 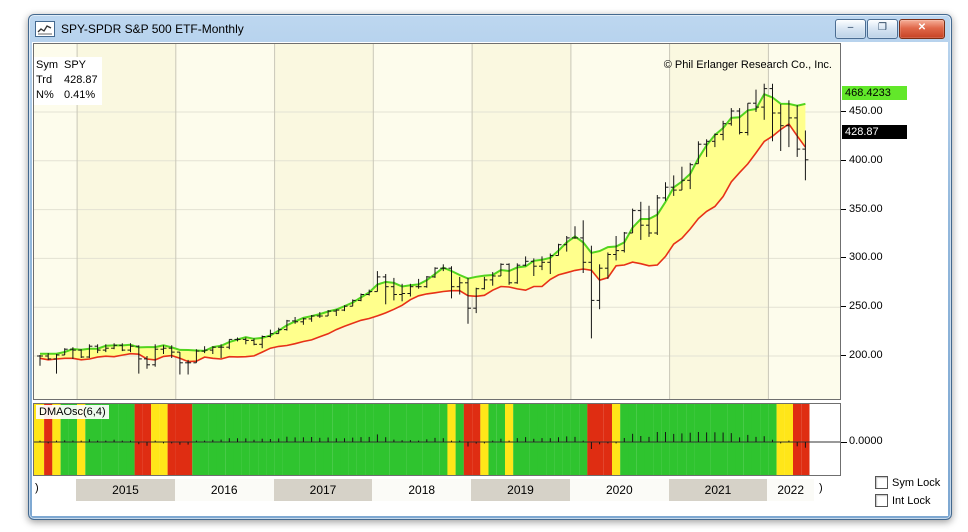 I want to click on symbol-row: Sym SPY, so click(x=67, y=65).